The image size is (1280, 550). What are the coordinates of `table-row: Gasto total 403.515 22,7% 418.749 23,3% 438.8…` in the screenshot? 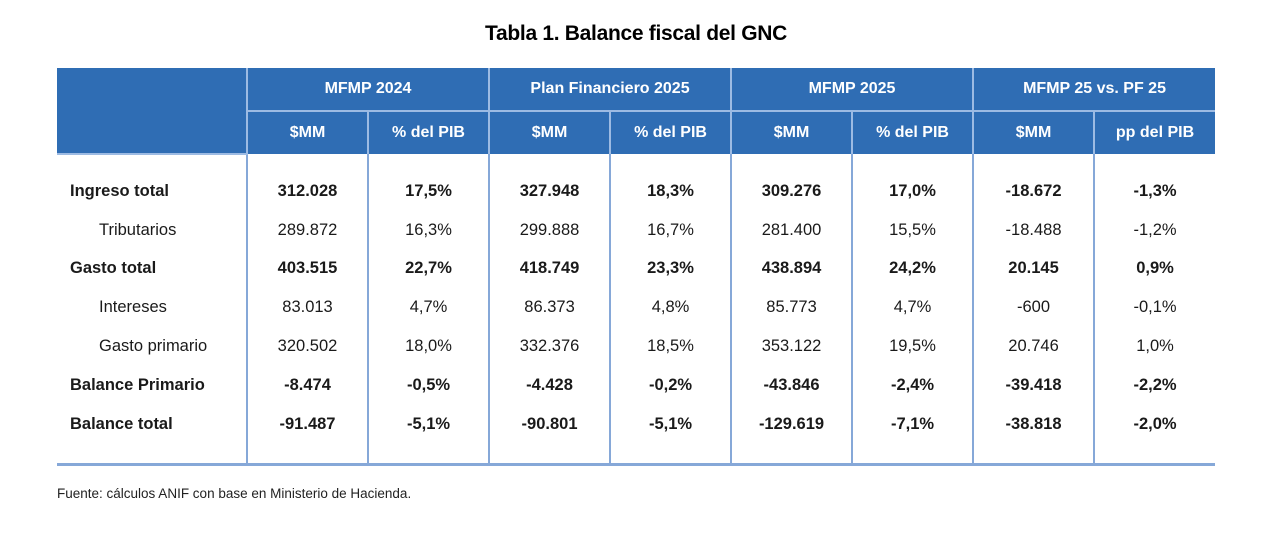 It's located at (636, 269).